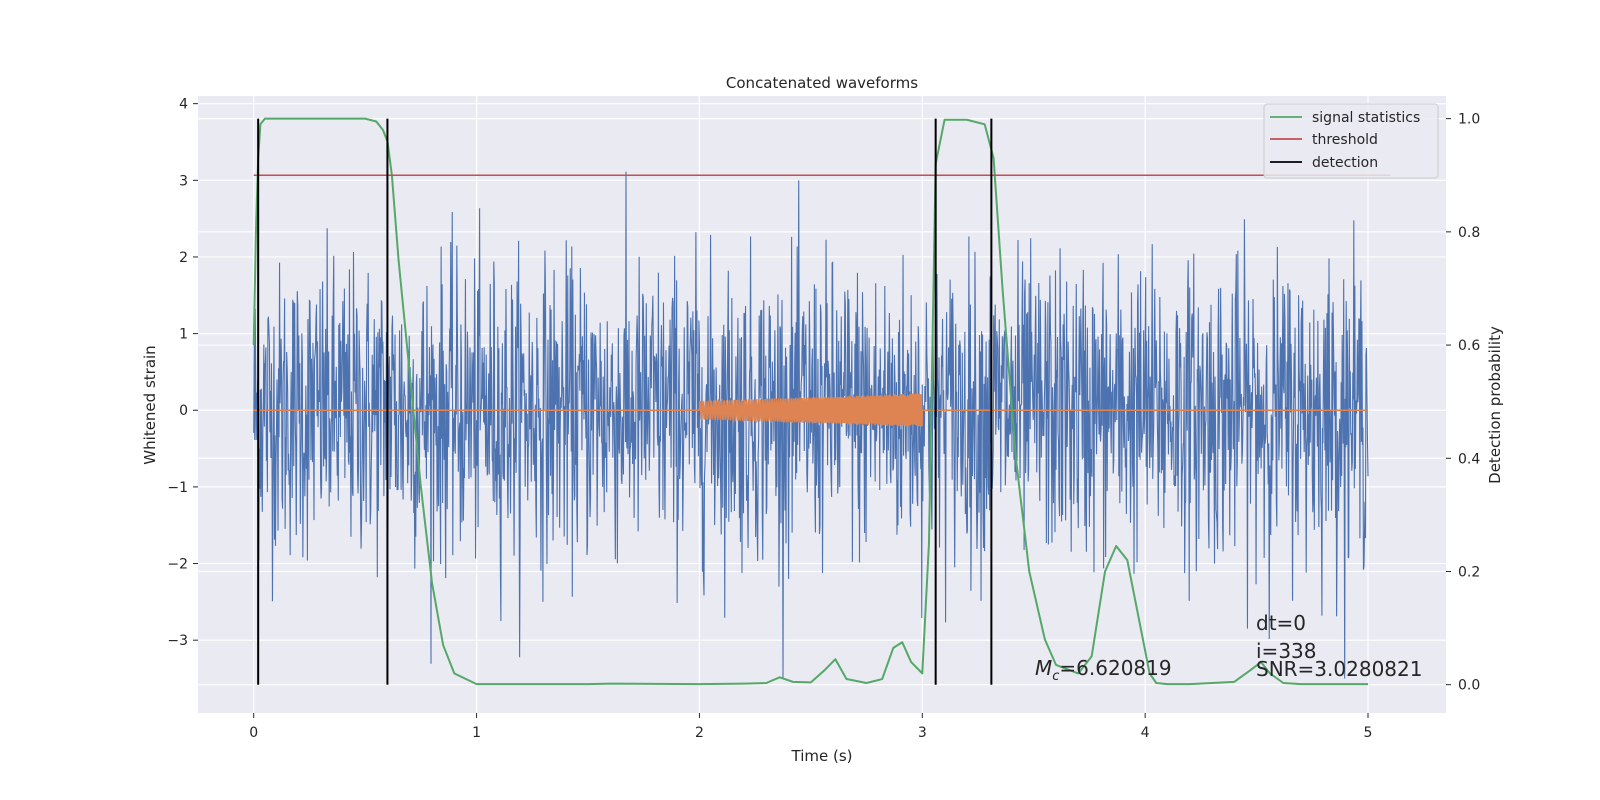 This screenshot has width=1600, height=800. I want to click on y-axis-label-right: Detection probability, so click(1495, 405).